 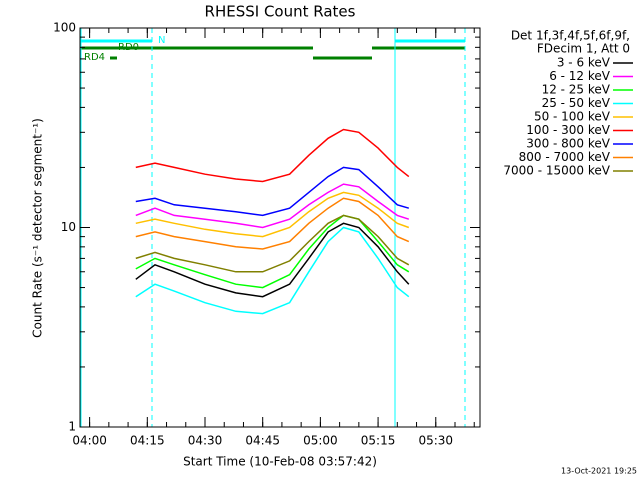 What do you see at coordinates (583, 49) in the screenshot?
I see `legend-header: FDecim 1, Att 0` at bounding box center [583, 49].